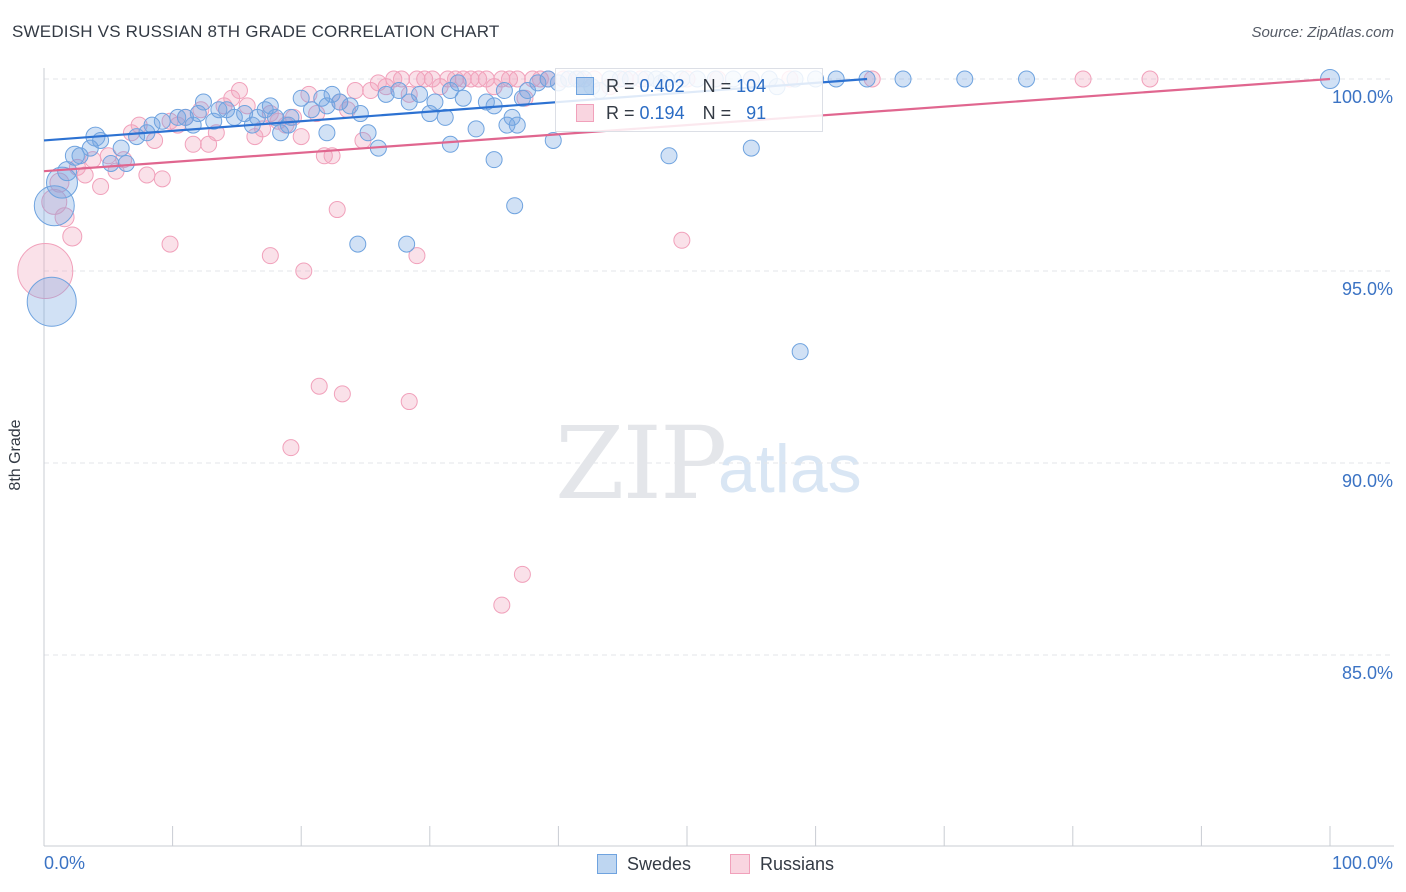  What do you see at coordinates (797, 863) in the screenshot?
I see `russians-legend-label: Russians` at bounding box center [797, 863].